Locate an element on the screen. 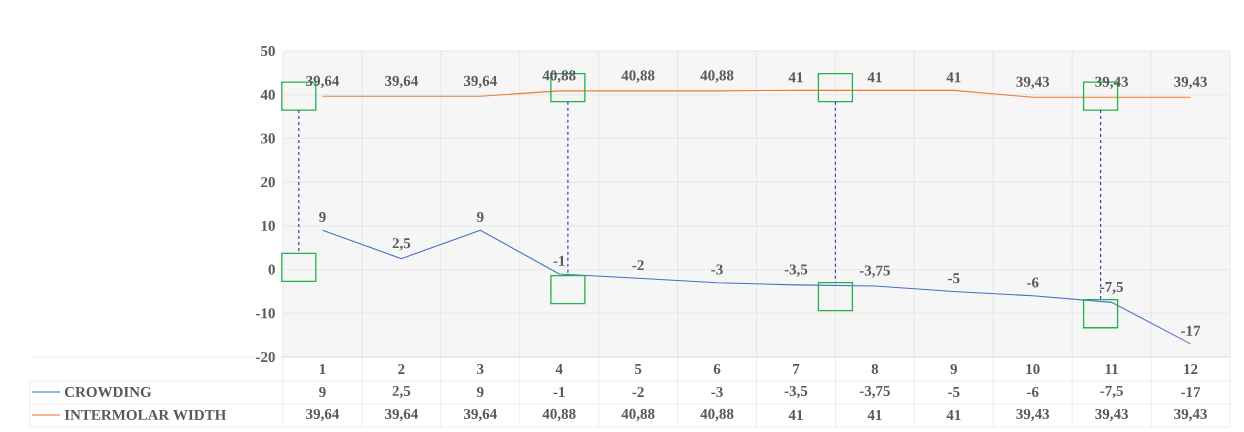  legend-label: INTERMOLAR WIDTH is located at coordinates (145, 415).